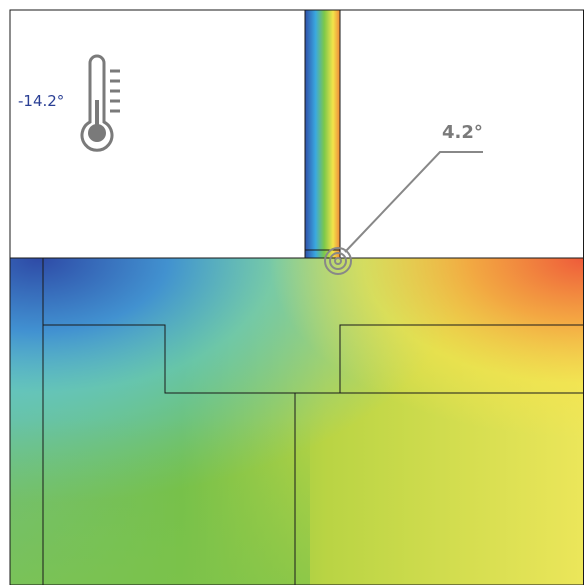  Describe the element at coordinates (41, 101) in the screenshot. I see `outdoor-temperature: -14.2°` at that location.